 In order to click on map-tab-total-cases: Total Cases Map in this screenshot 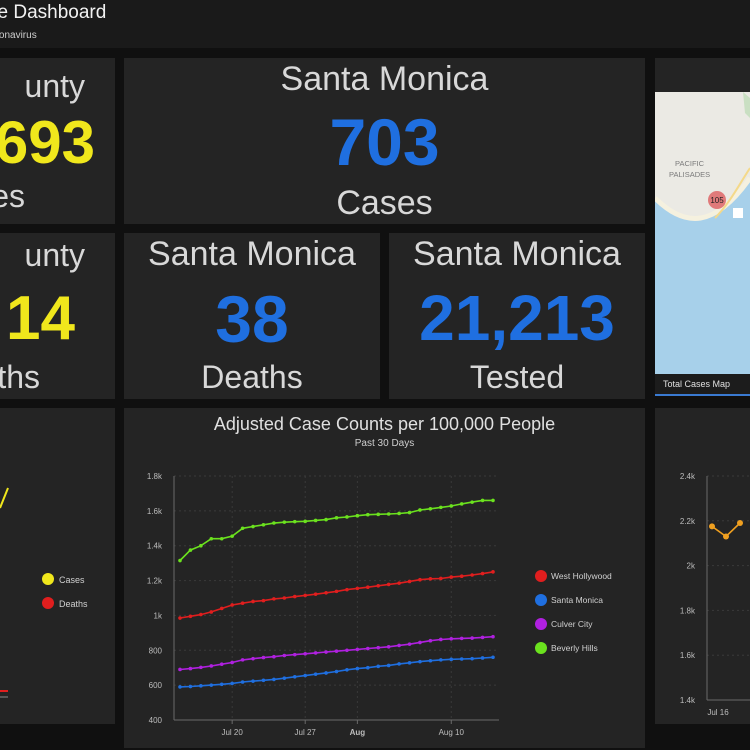, I will do `click(697, 384)`.